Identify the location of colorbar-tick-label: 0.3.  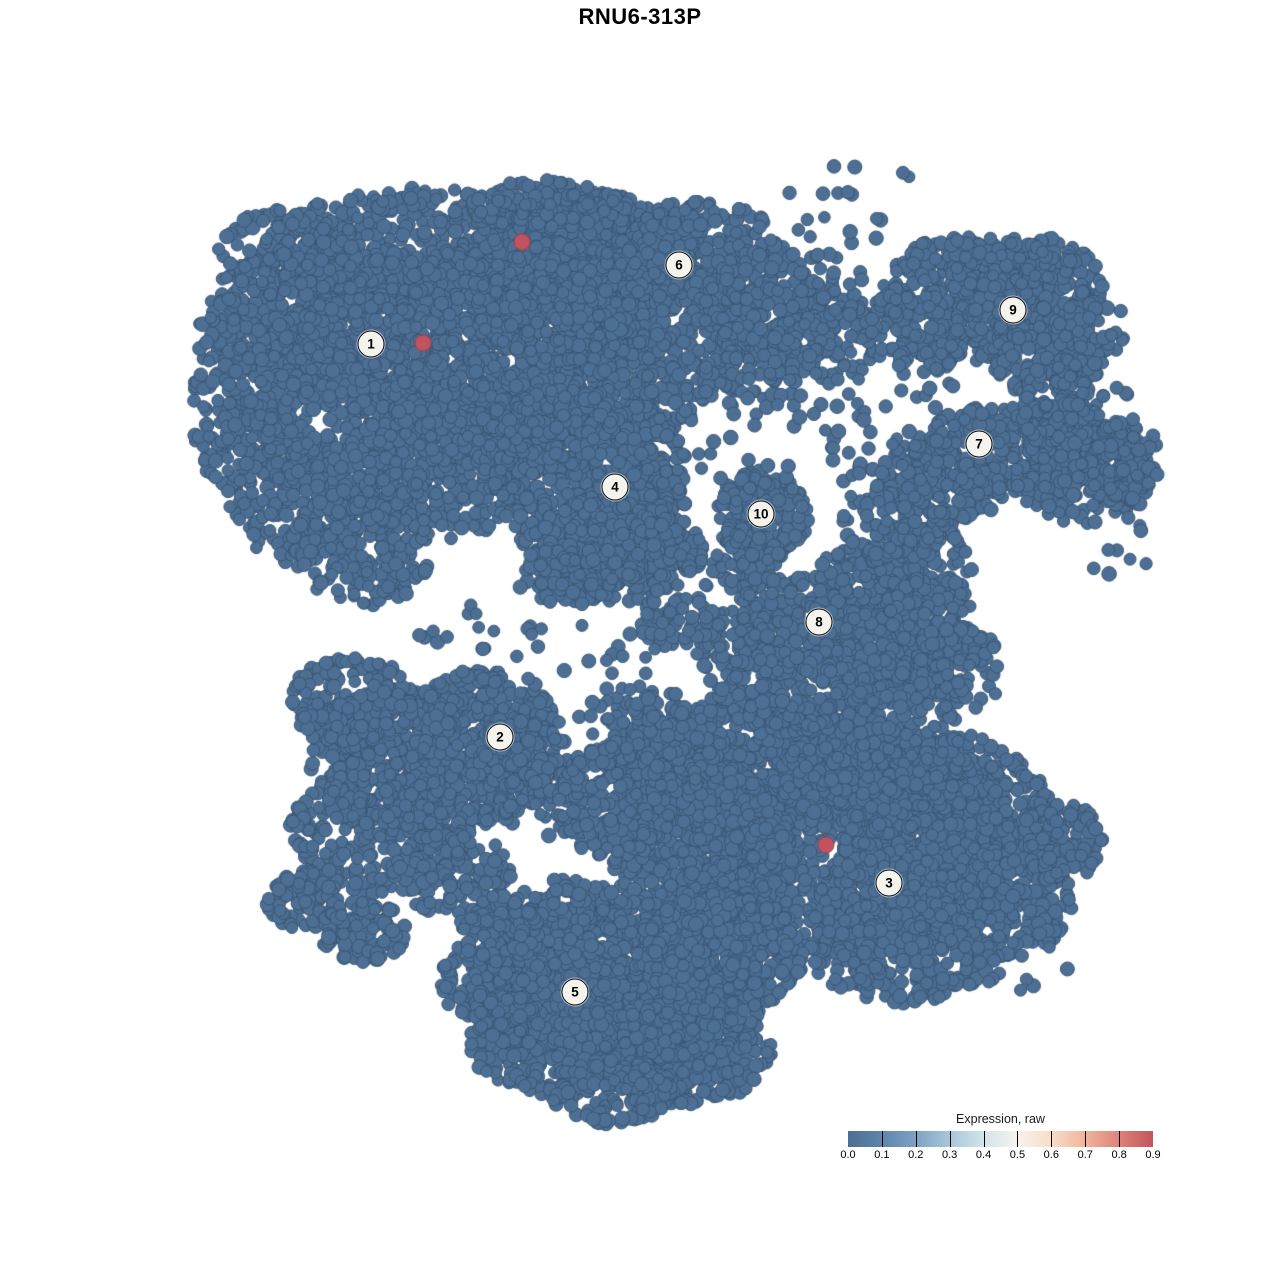
(950, 1155).